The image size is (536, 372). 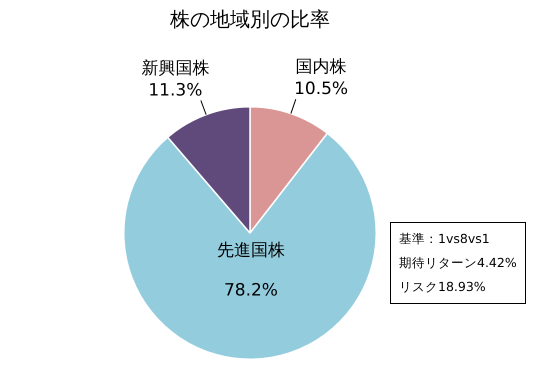 What do you see at coordinates (175, 68) in the screenshot?
I see `slice-label: 新興国株` at bounding box center [175, 68].